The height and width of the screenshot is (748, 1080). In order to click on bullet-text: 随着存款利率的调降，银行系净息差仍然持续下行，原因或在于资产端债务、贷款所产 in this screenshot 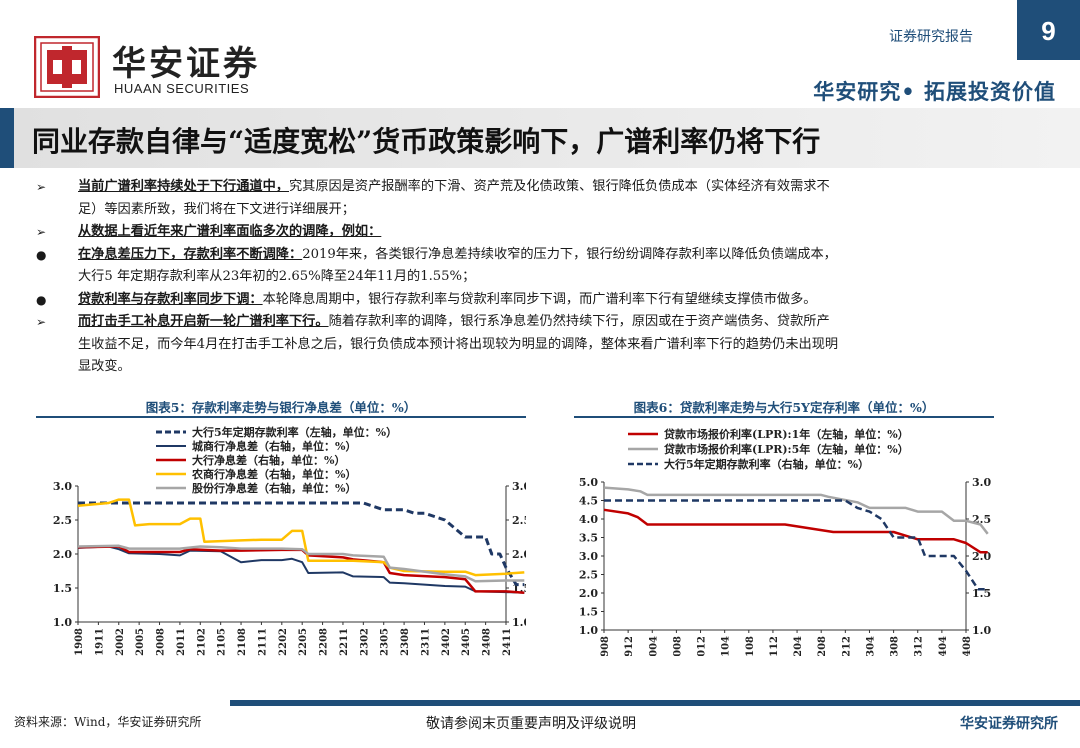, I will do `click(579, 321)`.